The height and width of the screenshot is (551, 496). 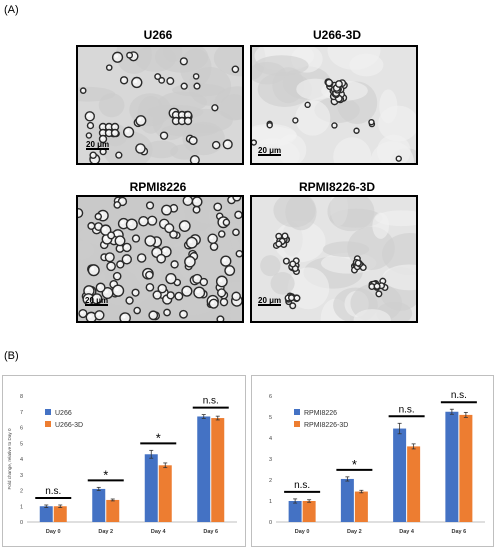 I want to click on significance-label: *, so click(x=105, y=474).